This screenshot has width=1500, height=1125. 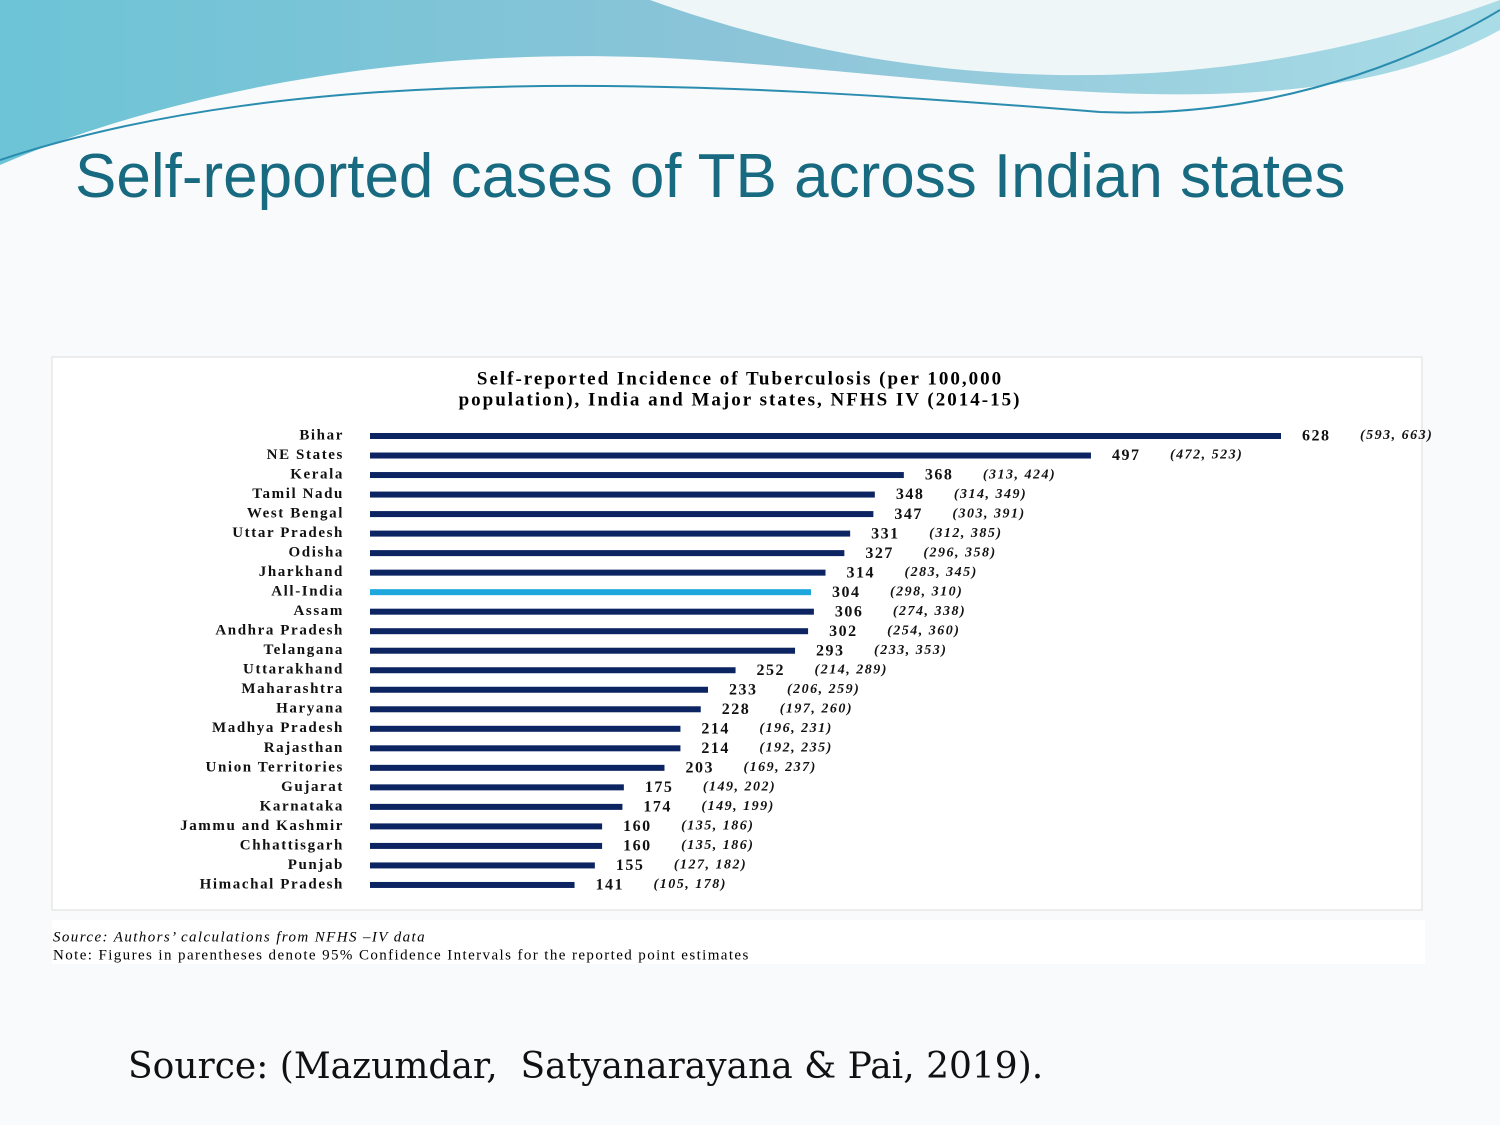 I want to click on header-wave-light, so click(x=1075, y=38).